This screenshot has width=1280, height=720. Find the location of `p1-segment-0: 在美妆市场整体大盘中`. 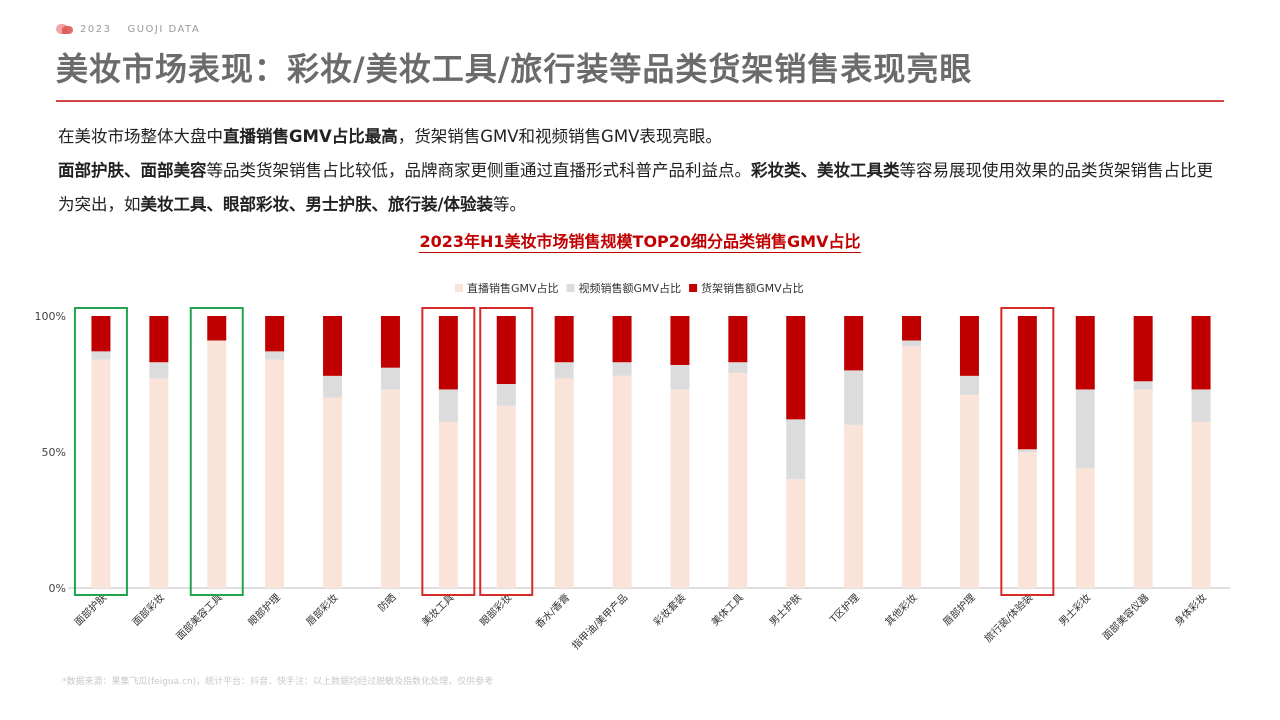

p1-segment-0: 在美妆市场整体大盘中 is located at coordinates (140, 136).